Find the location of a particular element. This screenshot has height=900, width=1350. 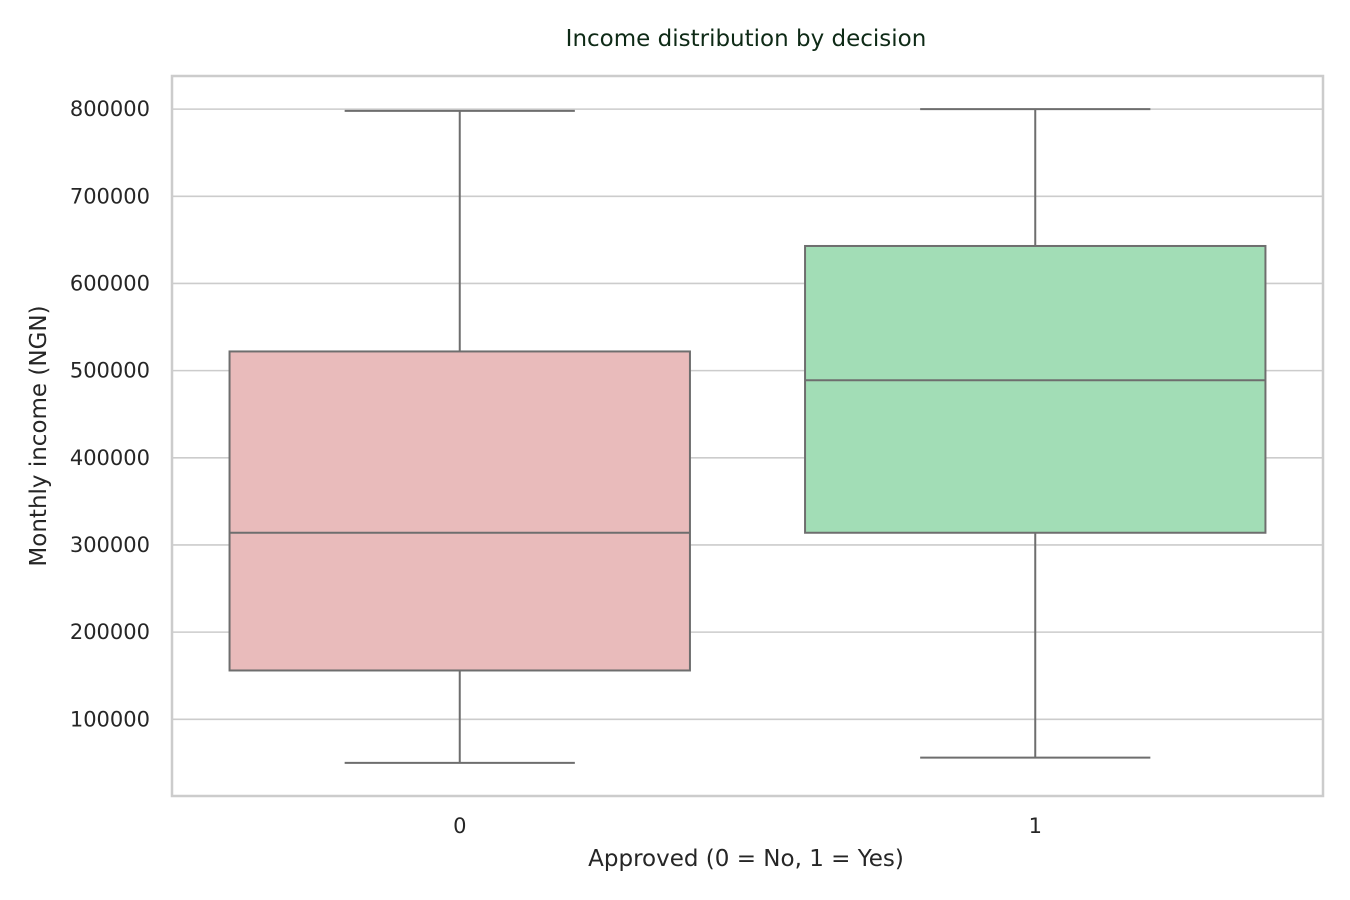

y-tick-label: 600000 is located at coordinates (110, 283).